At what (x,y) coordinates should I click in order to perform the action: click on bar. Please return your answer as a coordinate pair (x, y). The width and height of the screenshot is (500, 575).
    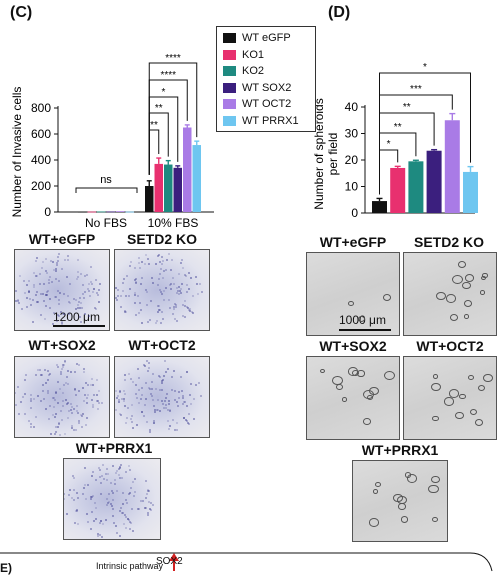
    Looking at the image, I should click on (120, 212).